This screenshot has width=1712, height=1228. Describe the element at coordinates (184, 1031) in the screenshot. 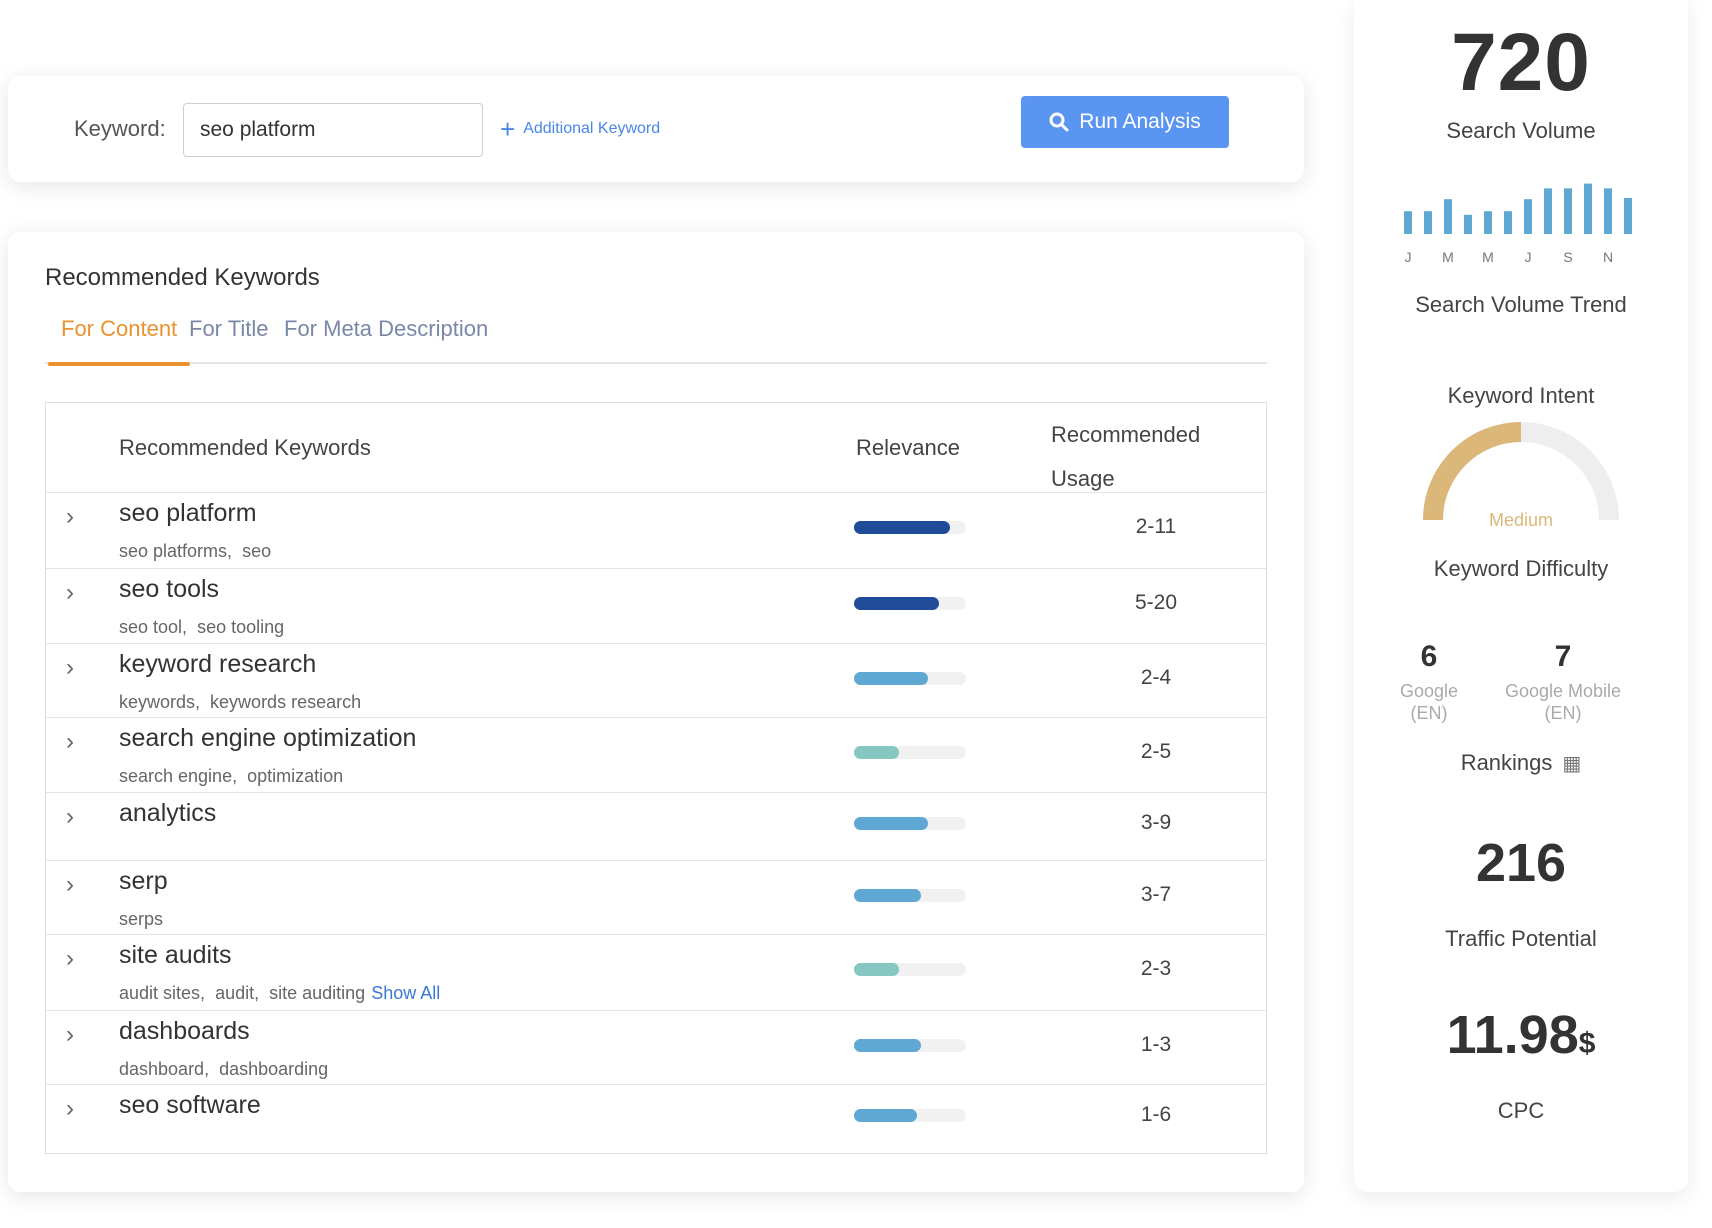

I see `keyword-text: dashboards` at that location.